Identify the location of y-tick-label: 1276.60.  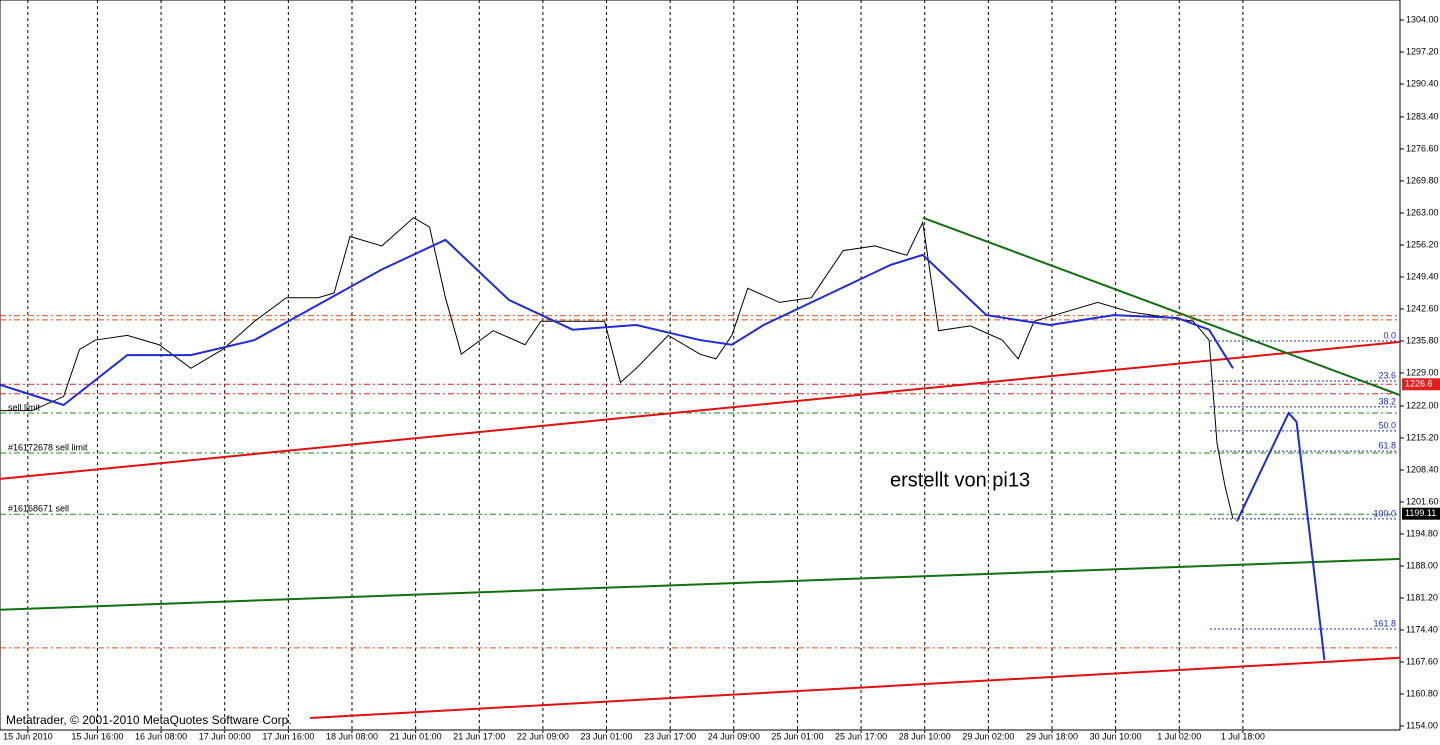
(1422, 148).